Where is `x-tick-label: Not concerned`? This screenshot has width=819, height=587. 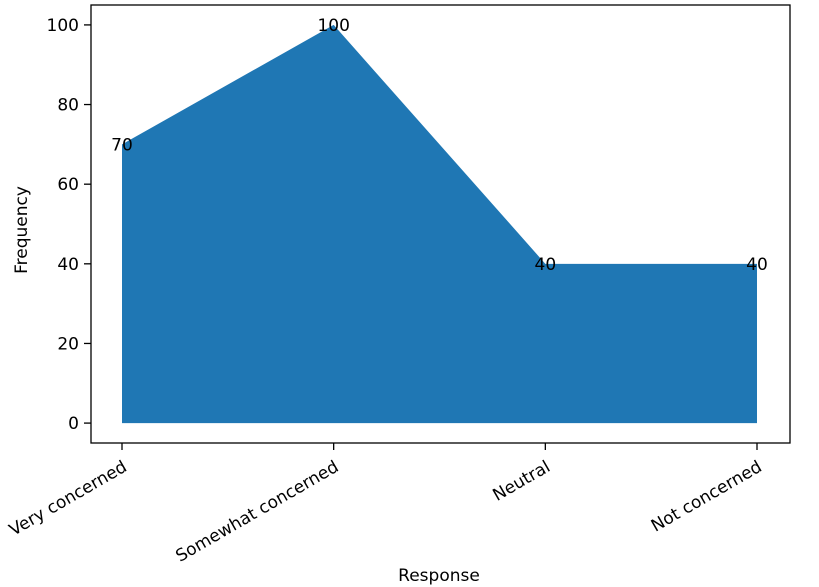
x-tick-label: Not concerned is located at coordinates (707, 496).